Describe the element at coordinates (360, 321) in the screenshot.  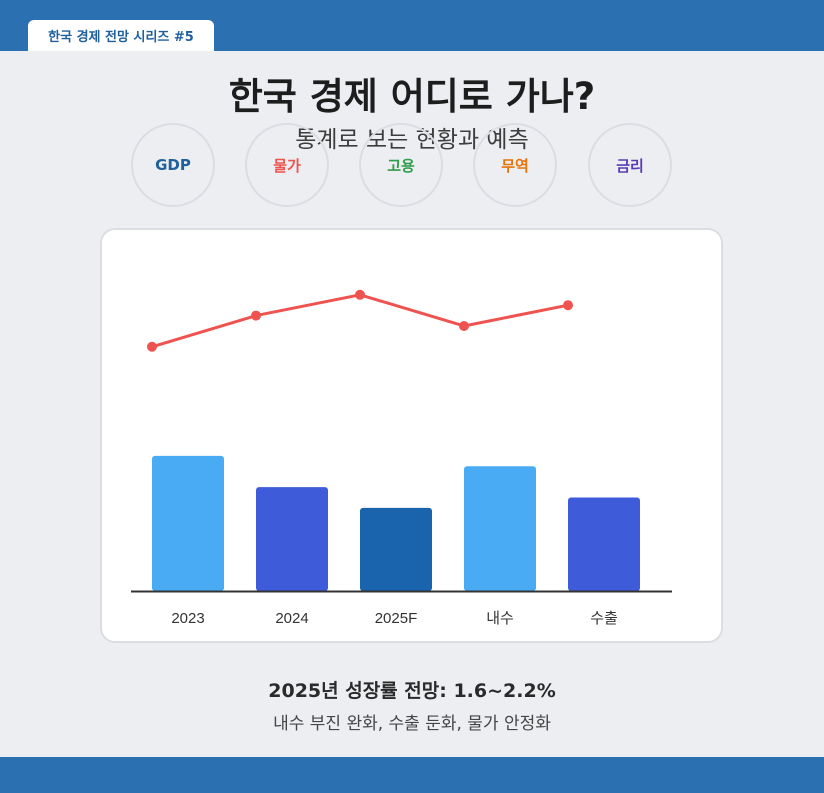
I see `trend-line` at that location.